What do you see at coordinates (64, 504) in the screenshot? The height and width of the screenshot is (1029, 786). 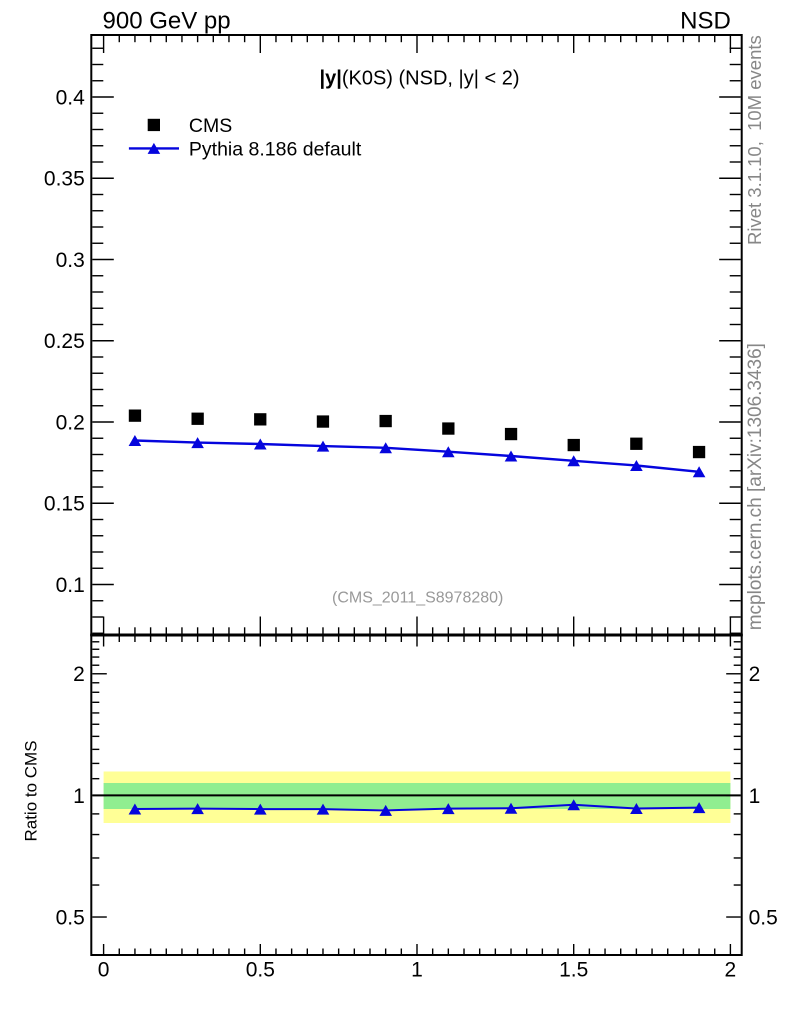 I see `svg-text: 0.15` at bounding box center [64, 504].